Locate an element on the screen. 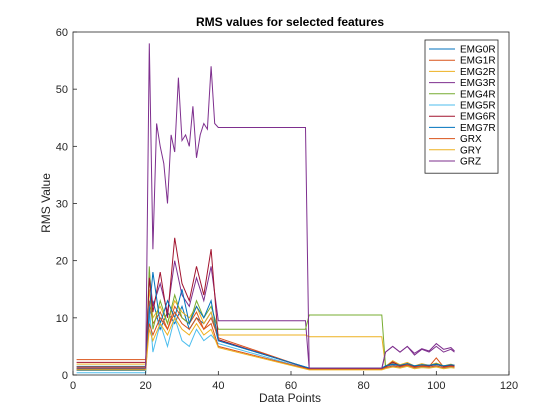  x-tick-label: 120 is located at coordinates (509, 386).